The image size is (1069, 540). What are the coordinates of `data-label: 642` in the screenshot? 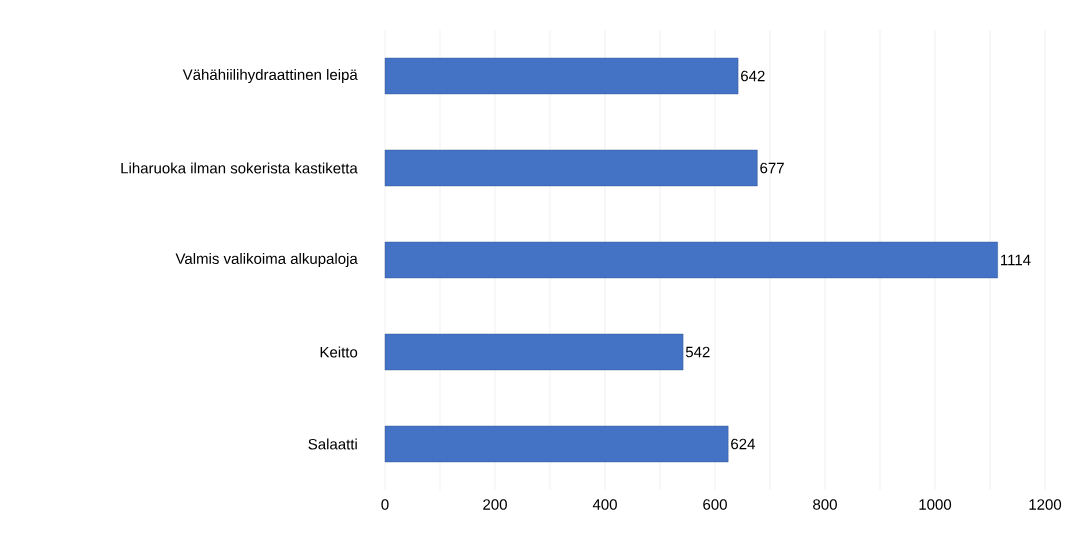 It's located at (753, 76).